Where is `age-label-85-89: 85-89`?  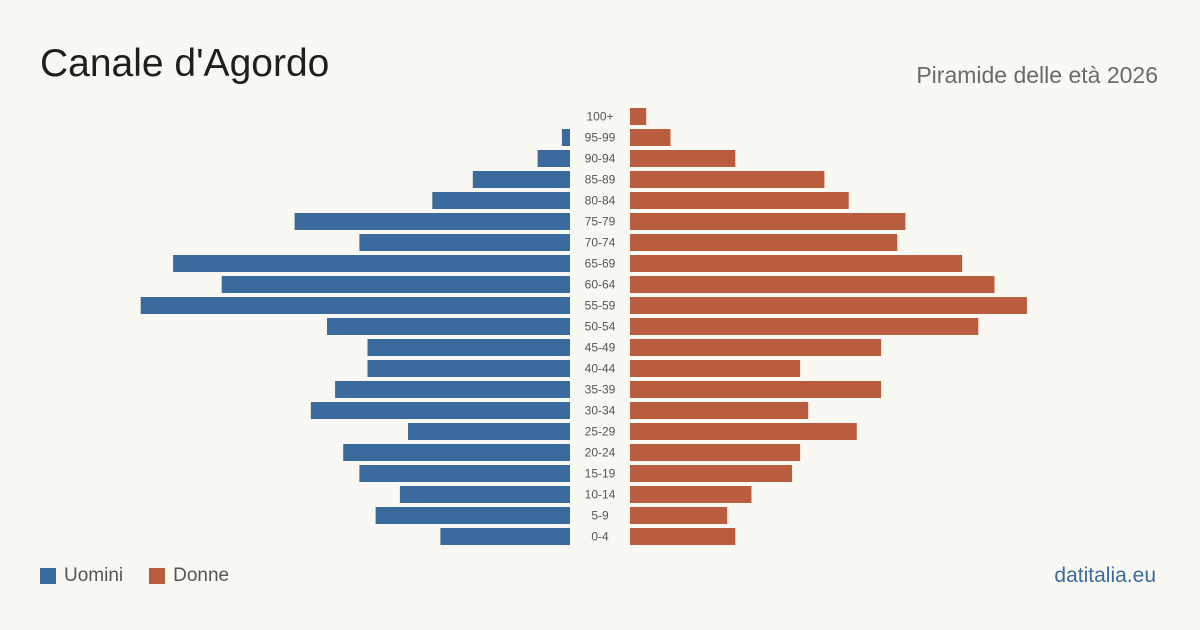 age-label-85-89: 85-89 is located at coordinates (600, 180).